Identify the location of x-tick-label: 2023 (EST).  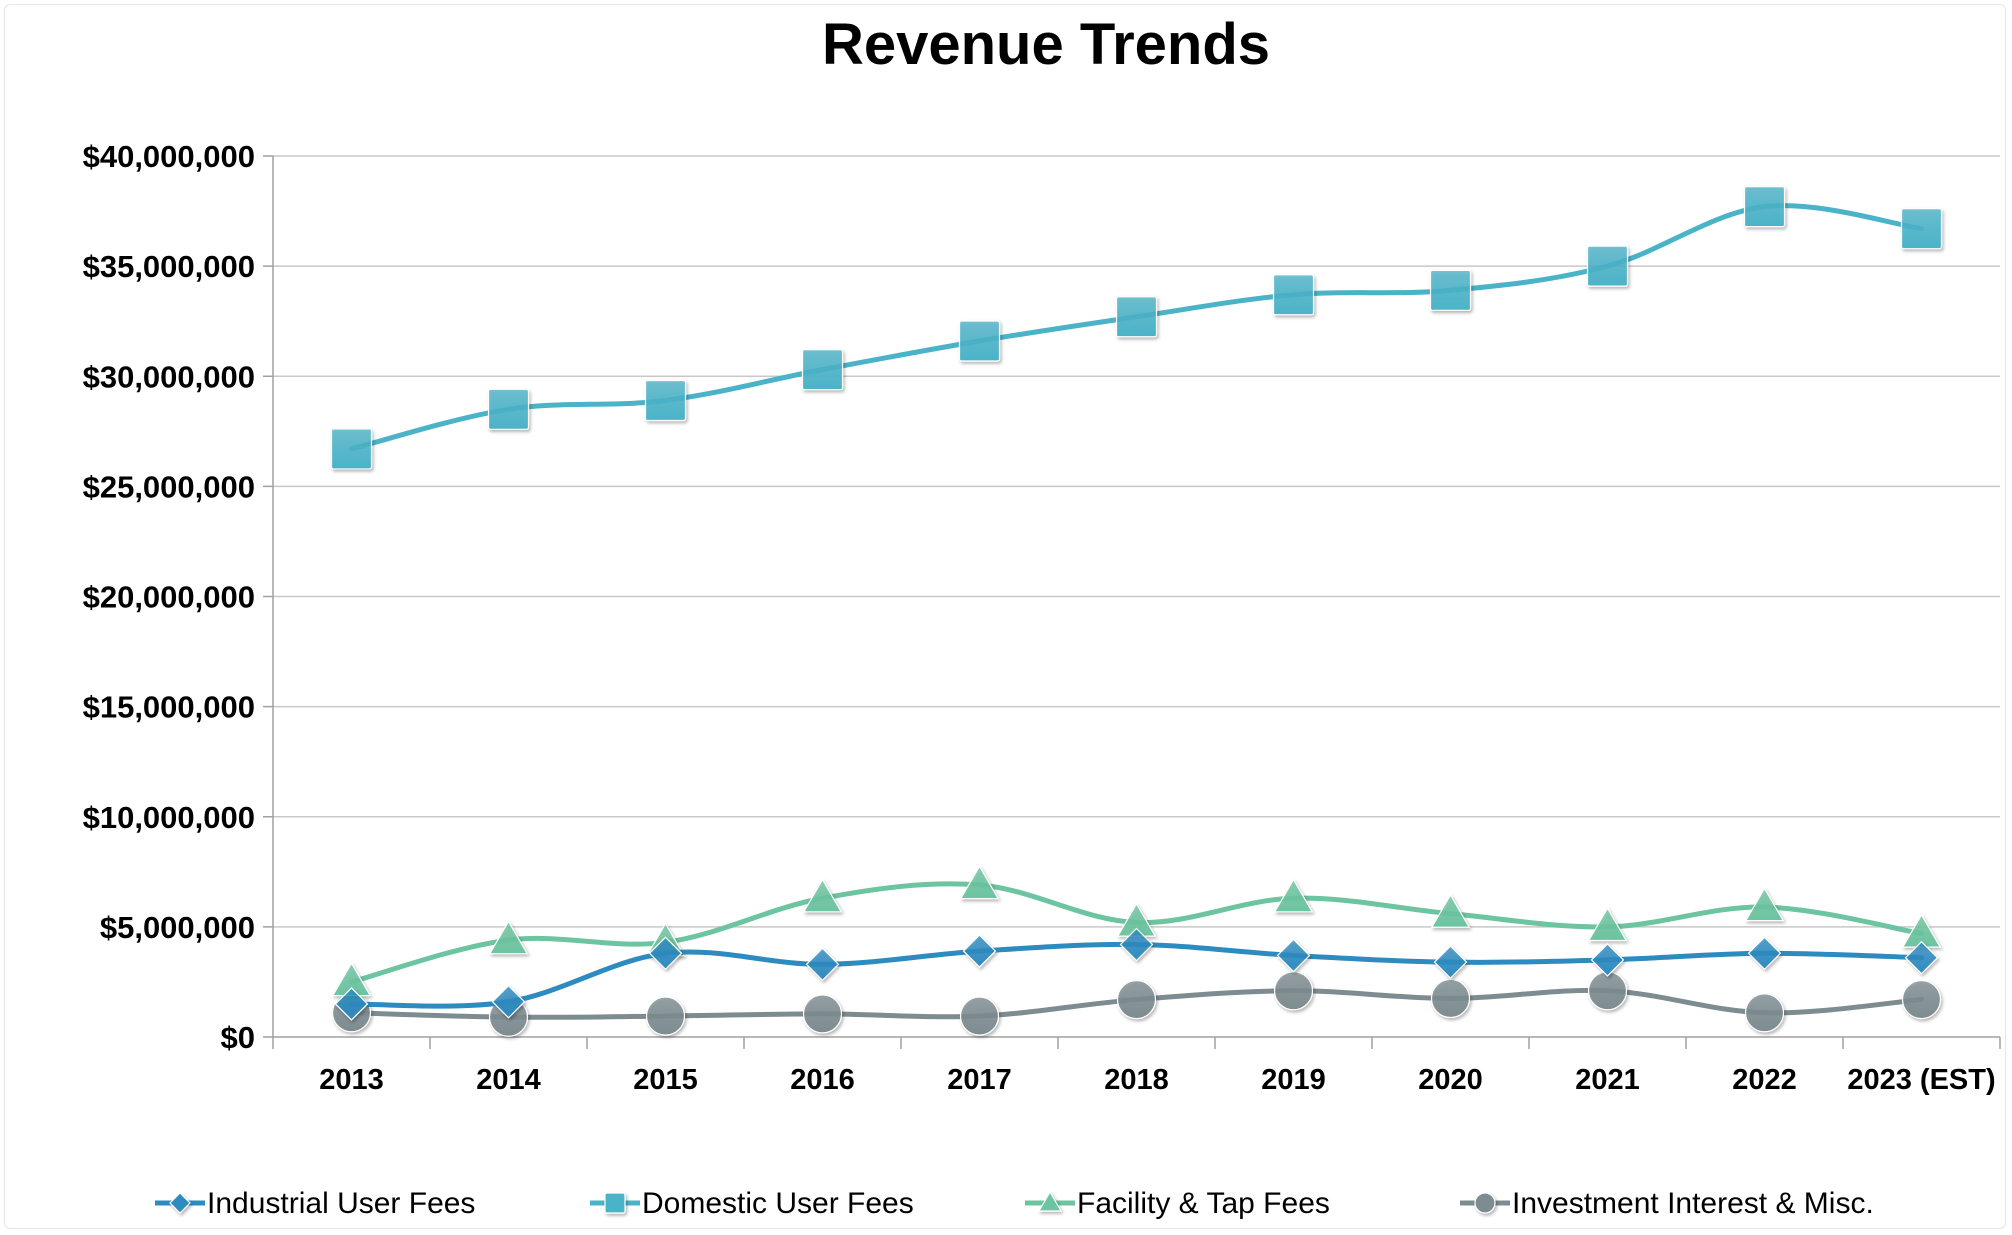
(1921, 1080).